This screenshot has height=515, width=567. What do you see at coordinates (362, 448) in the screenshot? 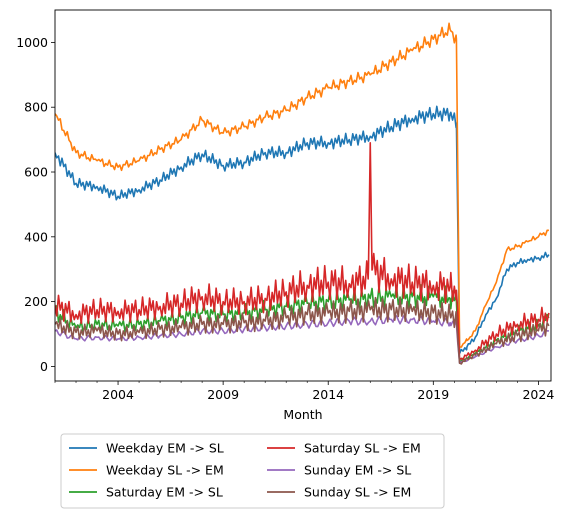
I see `legend-label: Saturday SL -> EM` at bounding box center [362, 448].